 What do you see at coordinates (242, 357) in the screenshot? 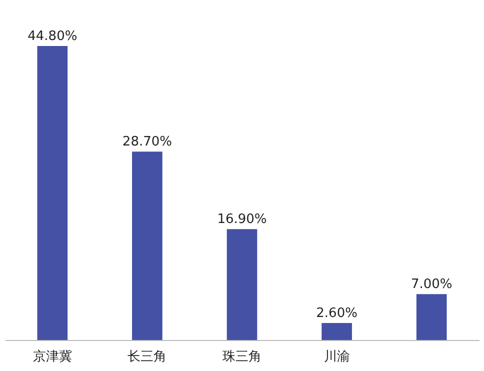
I see `x-tick-label: 珠三角` at bounding box center [242, 357].